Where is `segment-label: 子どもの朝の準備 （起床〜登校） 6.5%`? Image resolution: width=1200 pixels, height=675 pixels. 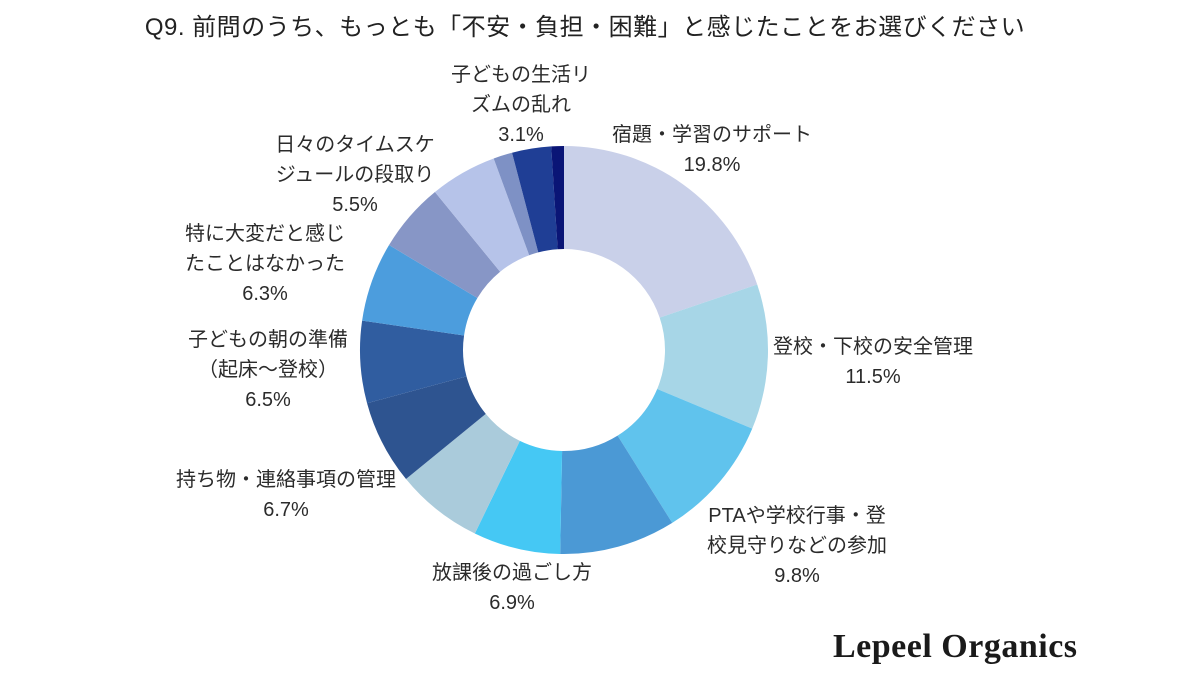 segment-label: 子どもの朝の準備 （起床〜登校） 6.5% is located at coordinates (268, 370).